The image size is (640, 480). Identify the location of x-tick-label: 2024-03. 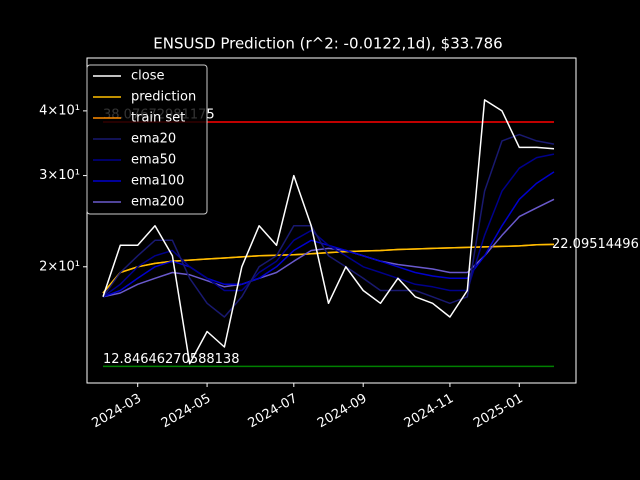
(117, 411).